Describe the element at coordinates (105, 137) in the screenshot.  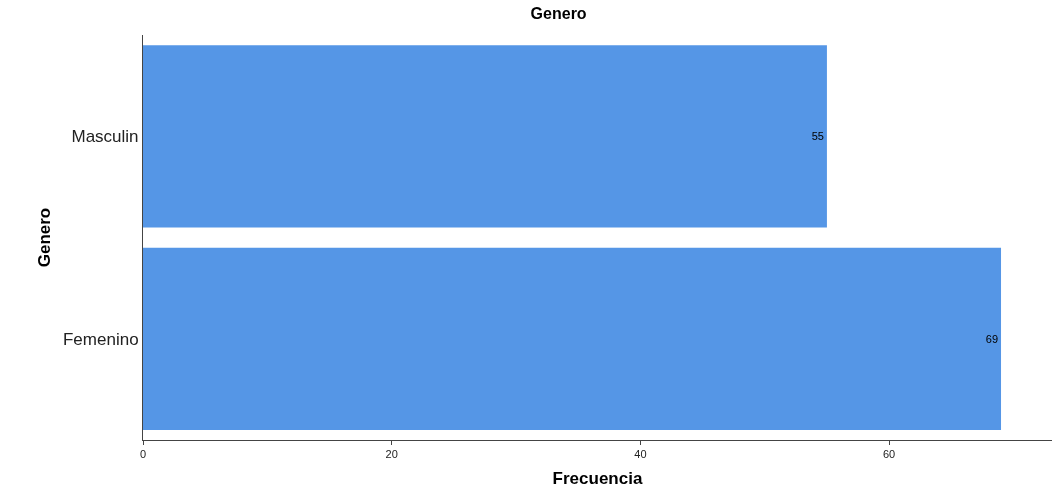
I see `y-tick-label: Masculin` at that location.